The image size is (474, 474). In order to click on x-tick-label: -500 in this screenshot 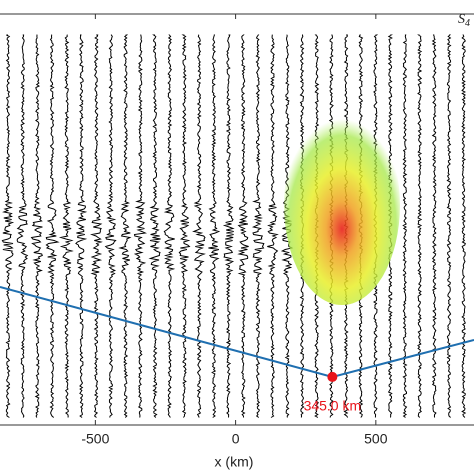, I will do `click(95, 439)`.